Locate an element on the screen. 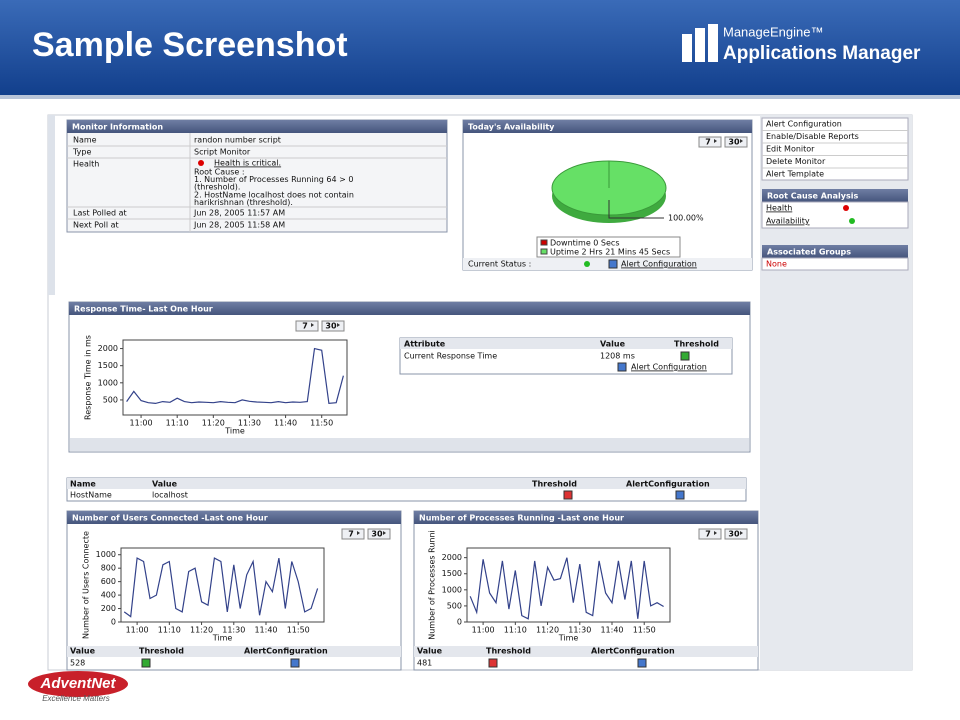 Image resolution: width=960 pixels, height=720 pixels. rca-link: Availability is located at coordinates (788, 221).